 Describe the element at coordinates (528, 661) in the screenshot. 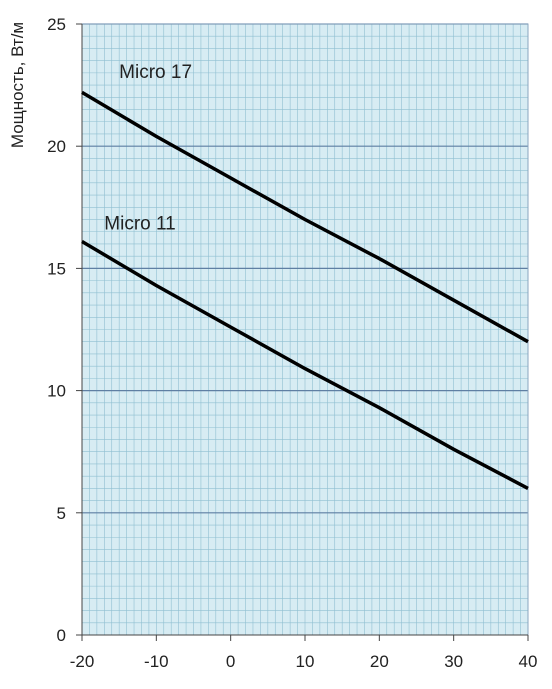

I see `x-tick-label: 40` at that location.